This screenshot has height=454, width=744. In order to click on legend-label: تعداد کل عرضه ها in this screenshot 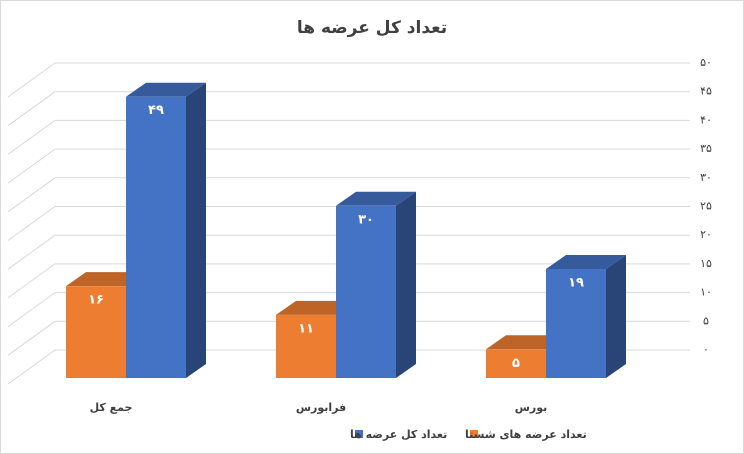, I will do `click(398, 434)`.